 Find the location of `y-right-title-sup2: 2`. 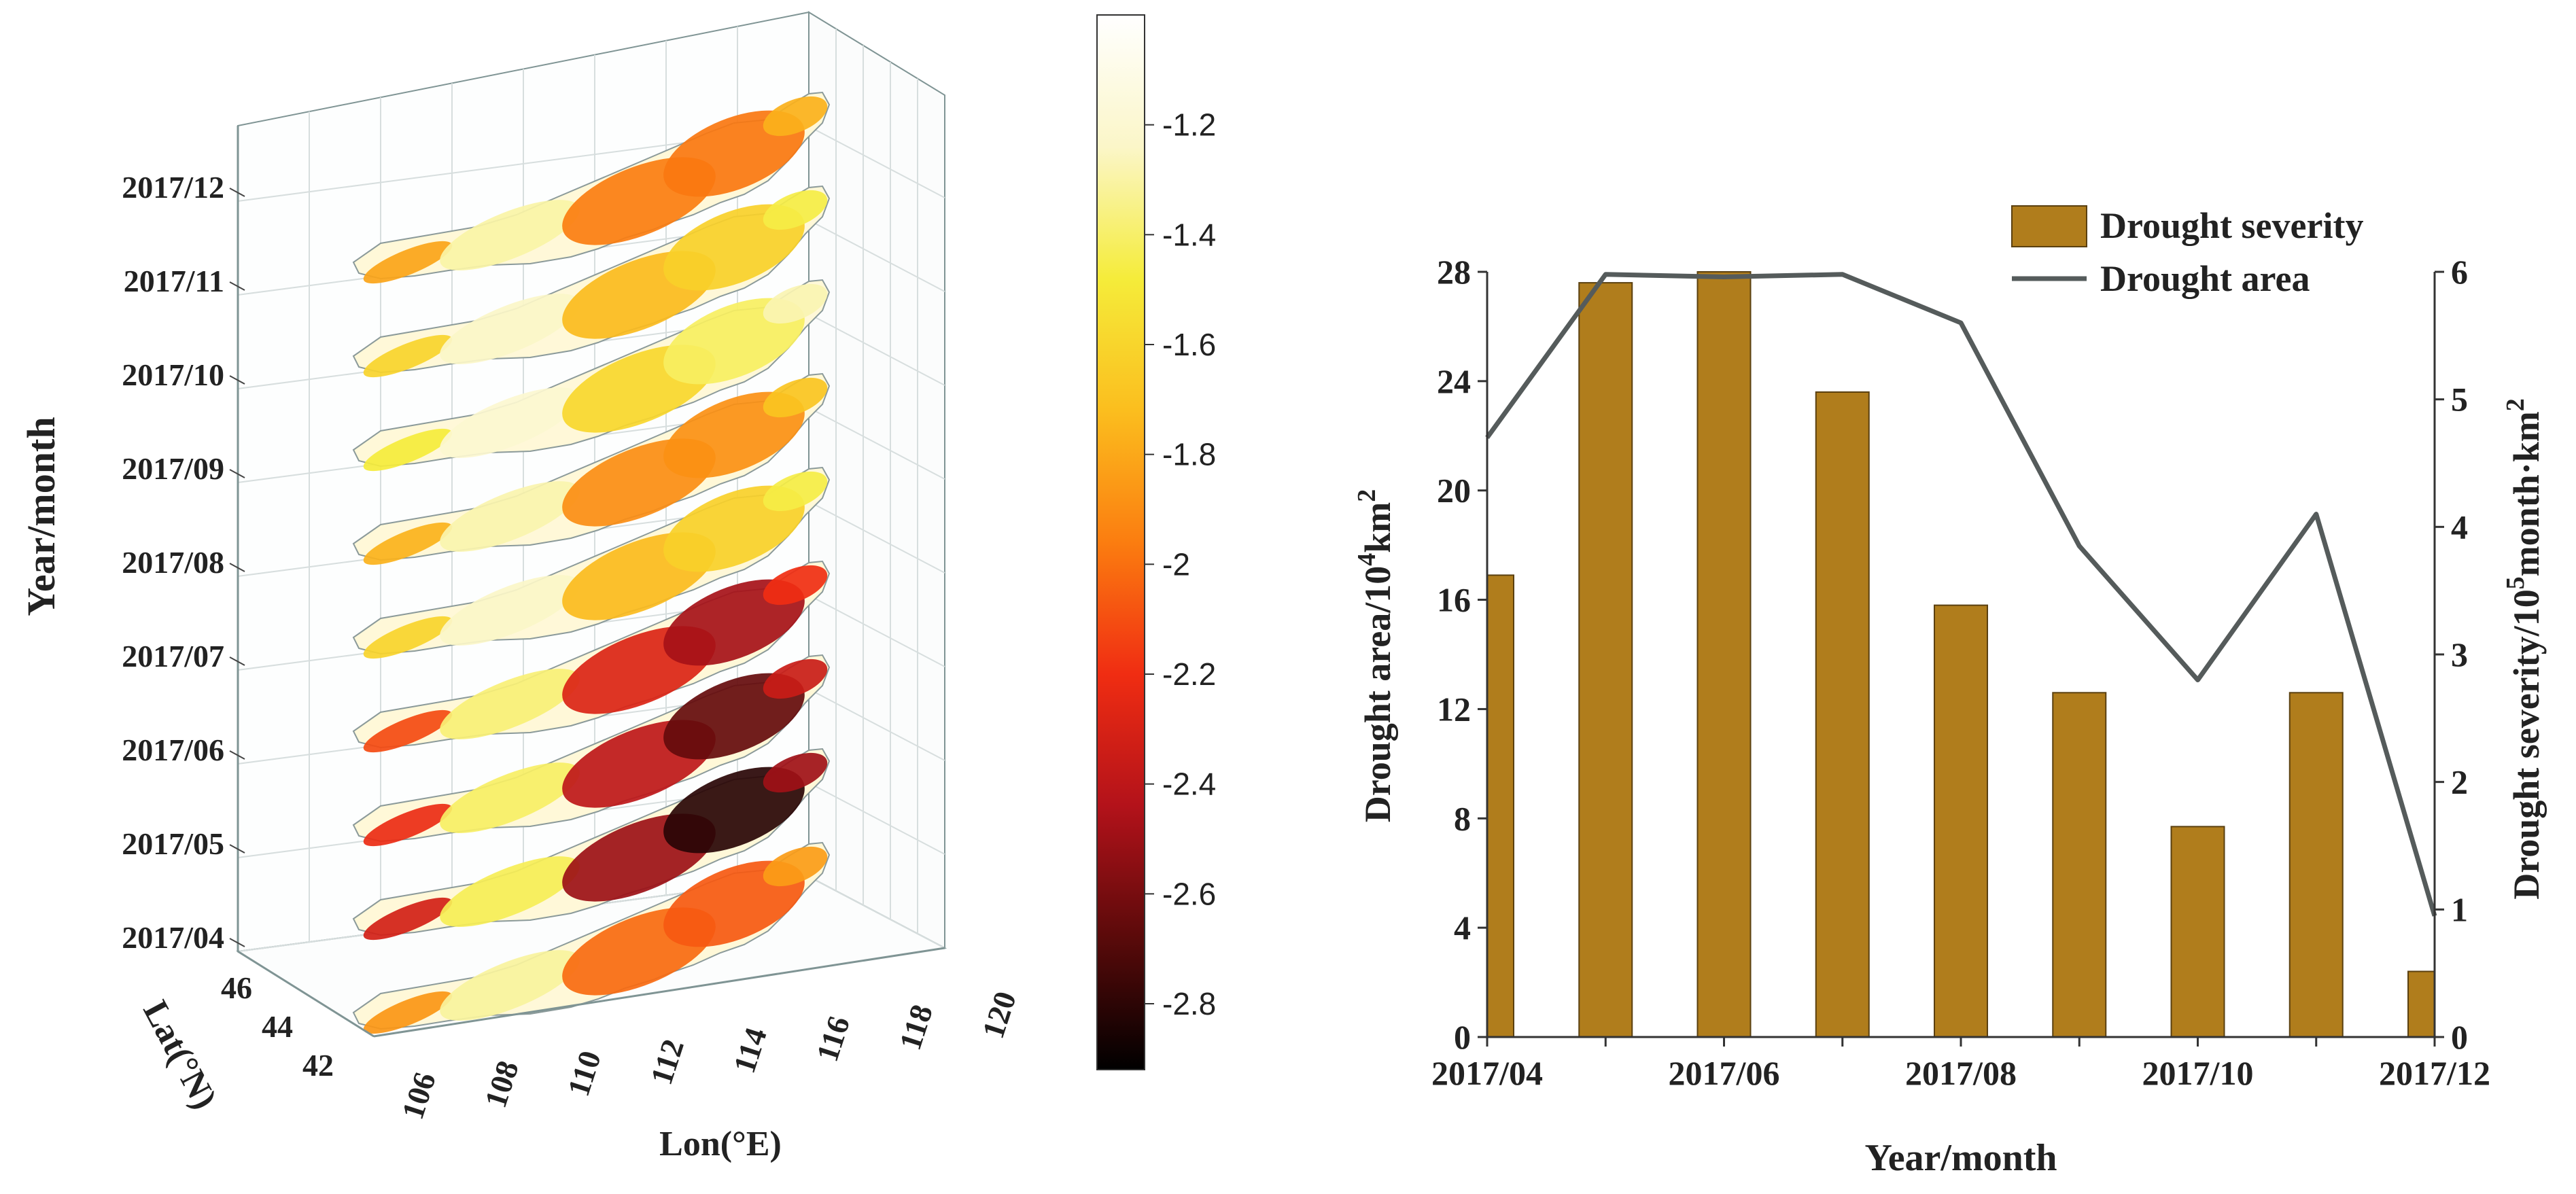

y-right-title-sup2: 2 is located at coordinates (2515, 404).